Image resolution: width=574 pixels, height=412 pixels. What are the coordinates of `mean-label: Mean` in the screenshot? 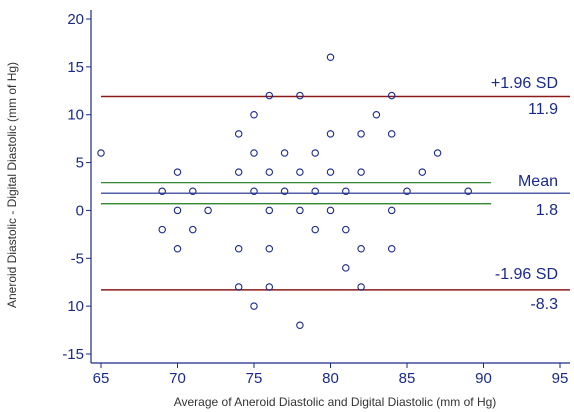 It's located at (538, 181).